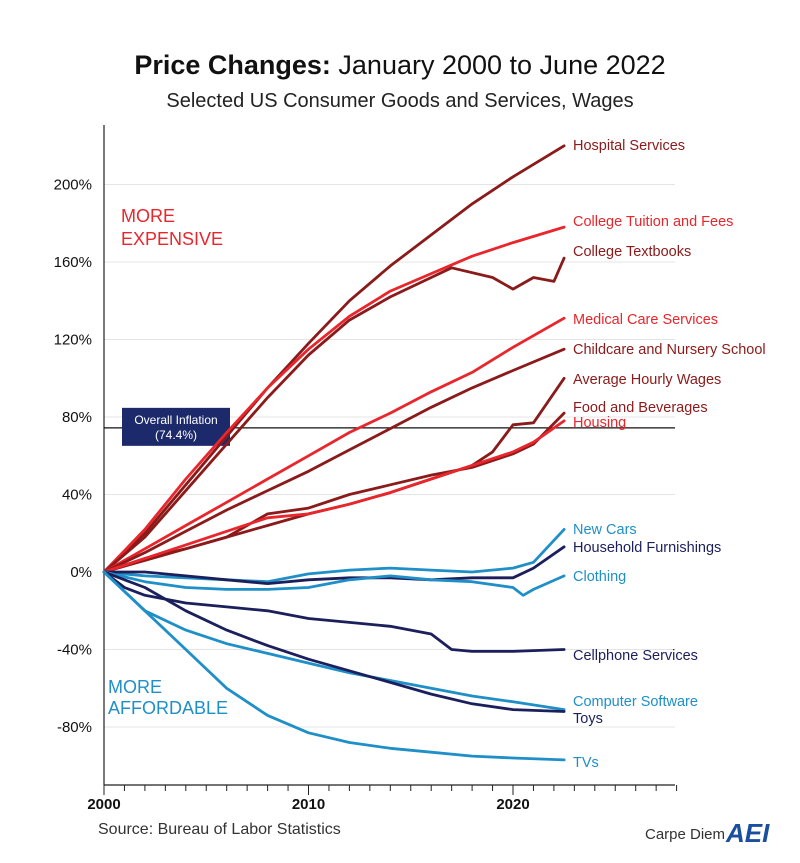 The image size is (800, 863). Describe the element at coordinates (588, 719) in the screenshot. I see `series-label-toys: Toys` at that location.